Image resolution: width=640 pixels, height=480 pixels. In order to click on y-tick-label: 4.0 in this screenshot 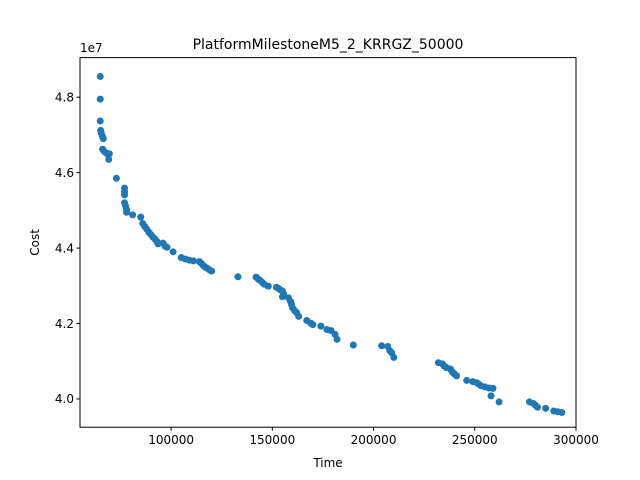, I will do `click(64, 399)`.